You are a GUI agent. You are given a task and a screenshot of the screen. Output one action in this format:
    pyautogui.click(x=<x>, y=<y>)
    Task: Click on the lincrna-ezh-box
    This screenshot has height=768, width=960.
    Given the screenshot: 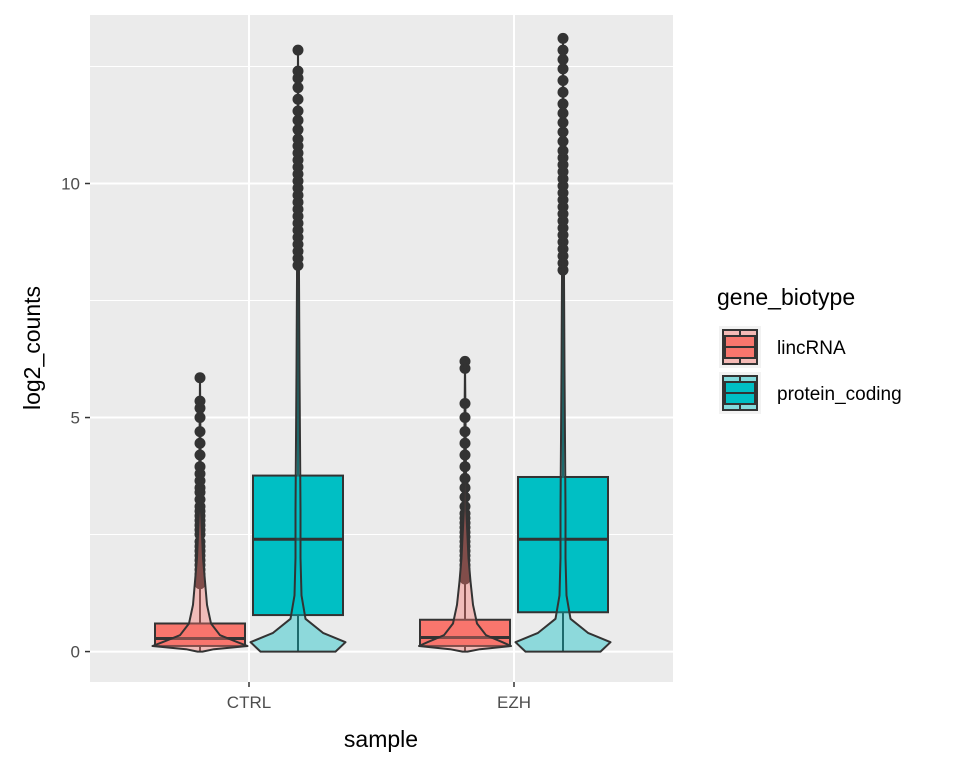 What is the action you would take?
    pyautogui.click(x=465, y=632)
    